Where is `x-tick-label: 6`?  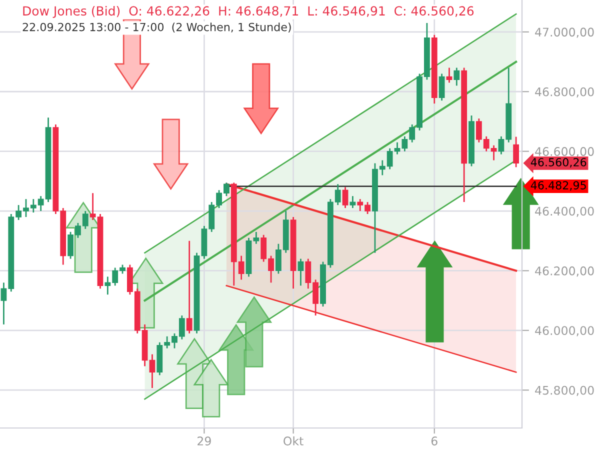 x-tick-label: 6 is located at coordinates (434, 441).